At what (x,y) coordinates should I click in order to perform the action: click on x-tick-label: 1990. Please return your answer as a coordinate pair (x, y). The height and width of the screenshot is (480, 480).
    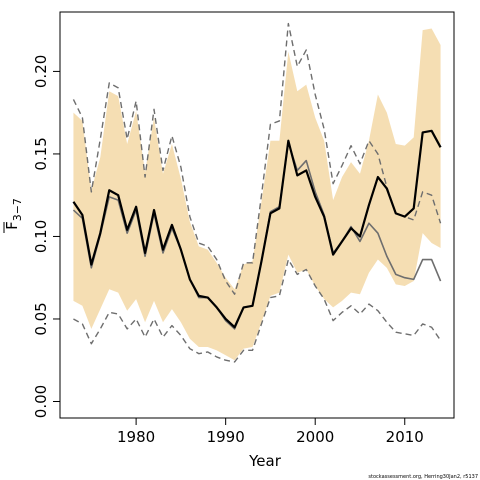
    Looking at the image, I should click on (226, 437).